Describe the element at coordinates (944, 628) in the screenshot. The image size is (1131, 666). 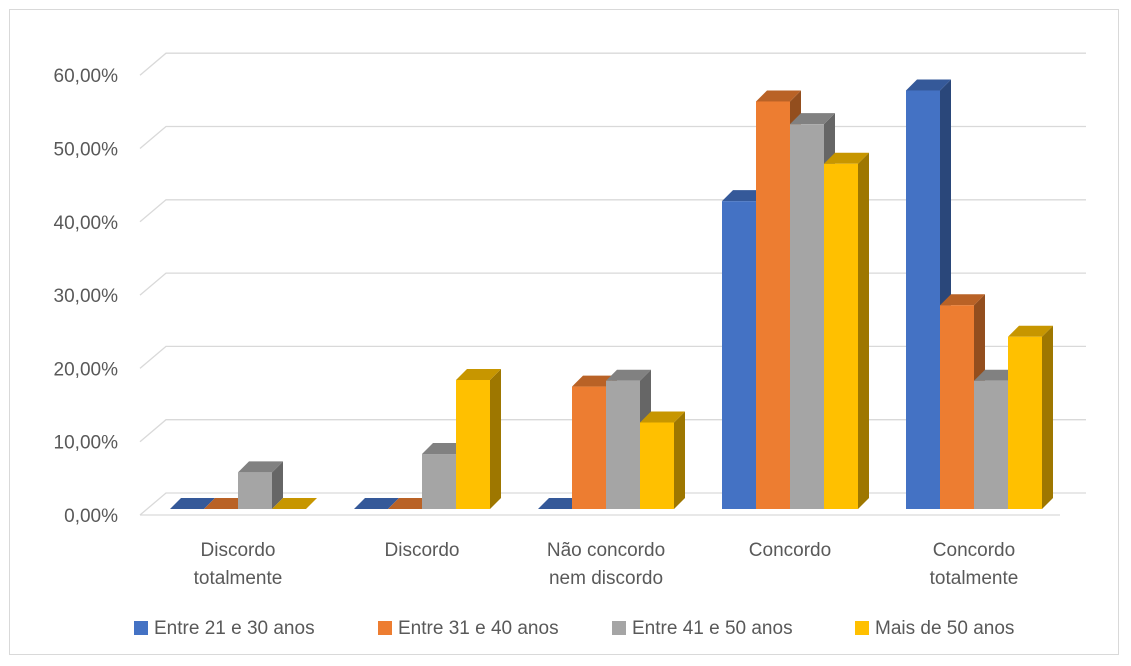
I see `legend-label: Mais de 50 anos` at that location.